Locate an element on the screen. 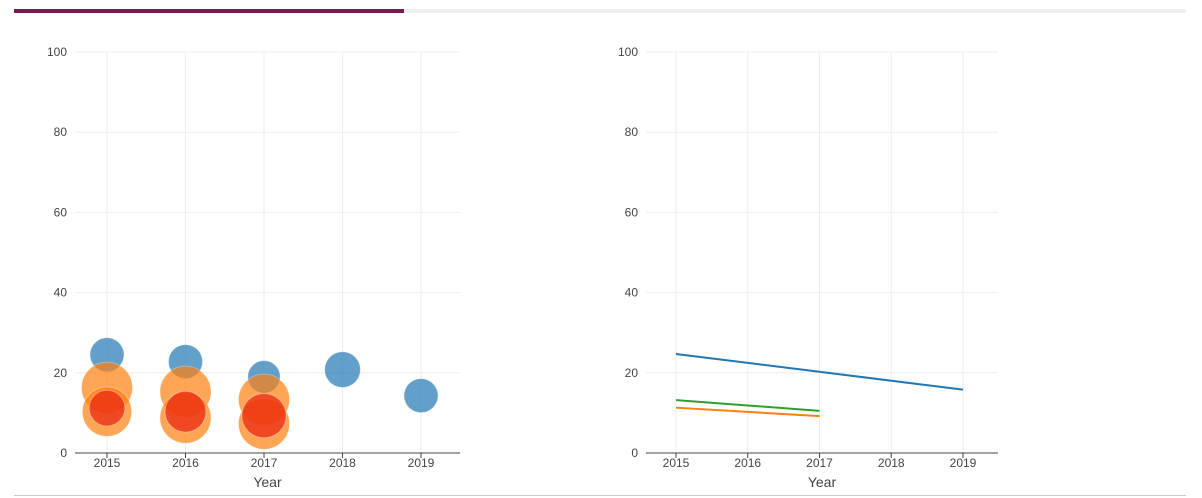  bottom-divider is located at coordinates (600, 495).